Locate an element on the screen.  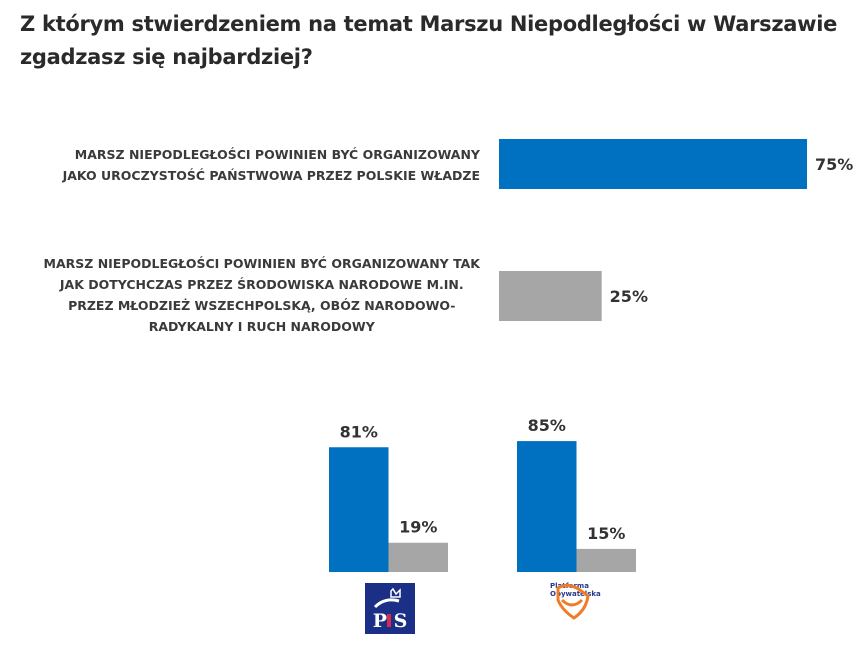
value-label-2: 25% is located at coordinates (629, 296).